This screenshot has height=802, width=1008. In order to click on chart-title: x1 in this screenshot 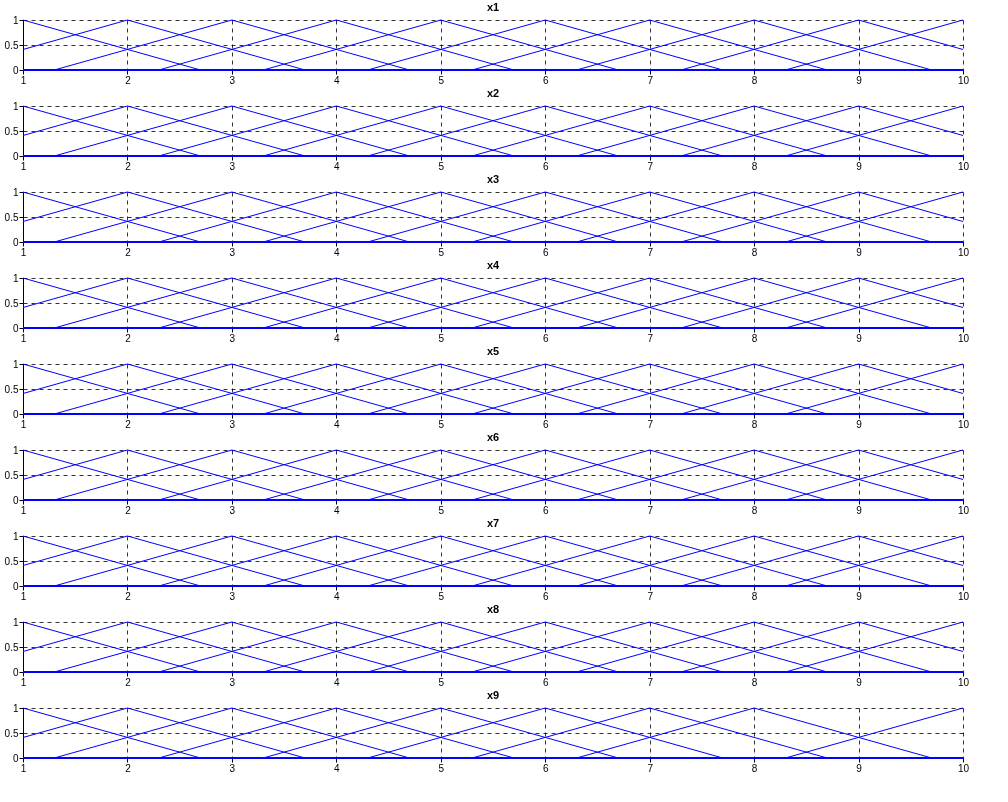, I will do `click(493, 7)`.